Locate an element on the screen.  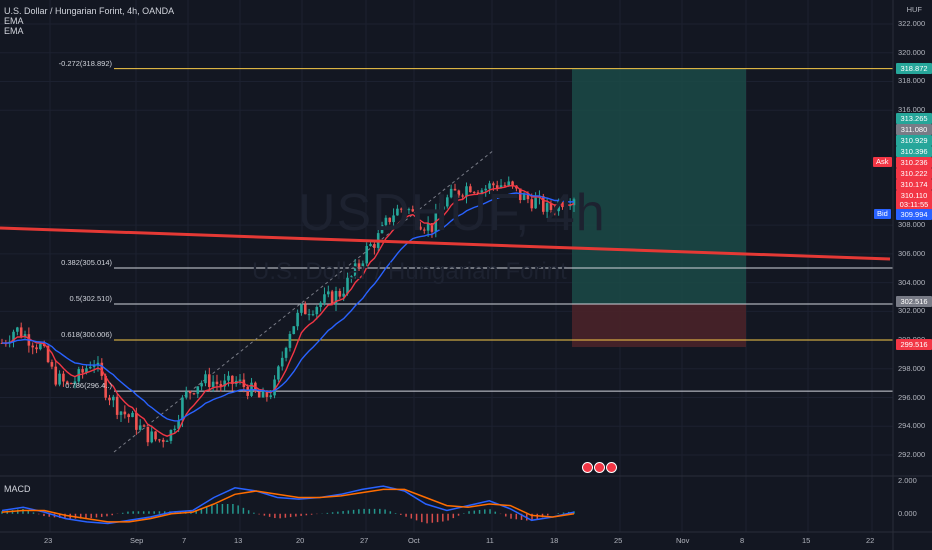
event-badges is located at coordinates (599, 467).